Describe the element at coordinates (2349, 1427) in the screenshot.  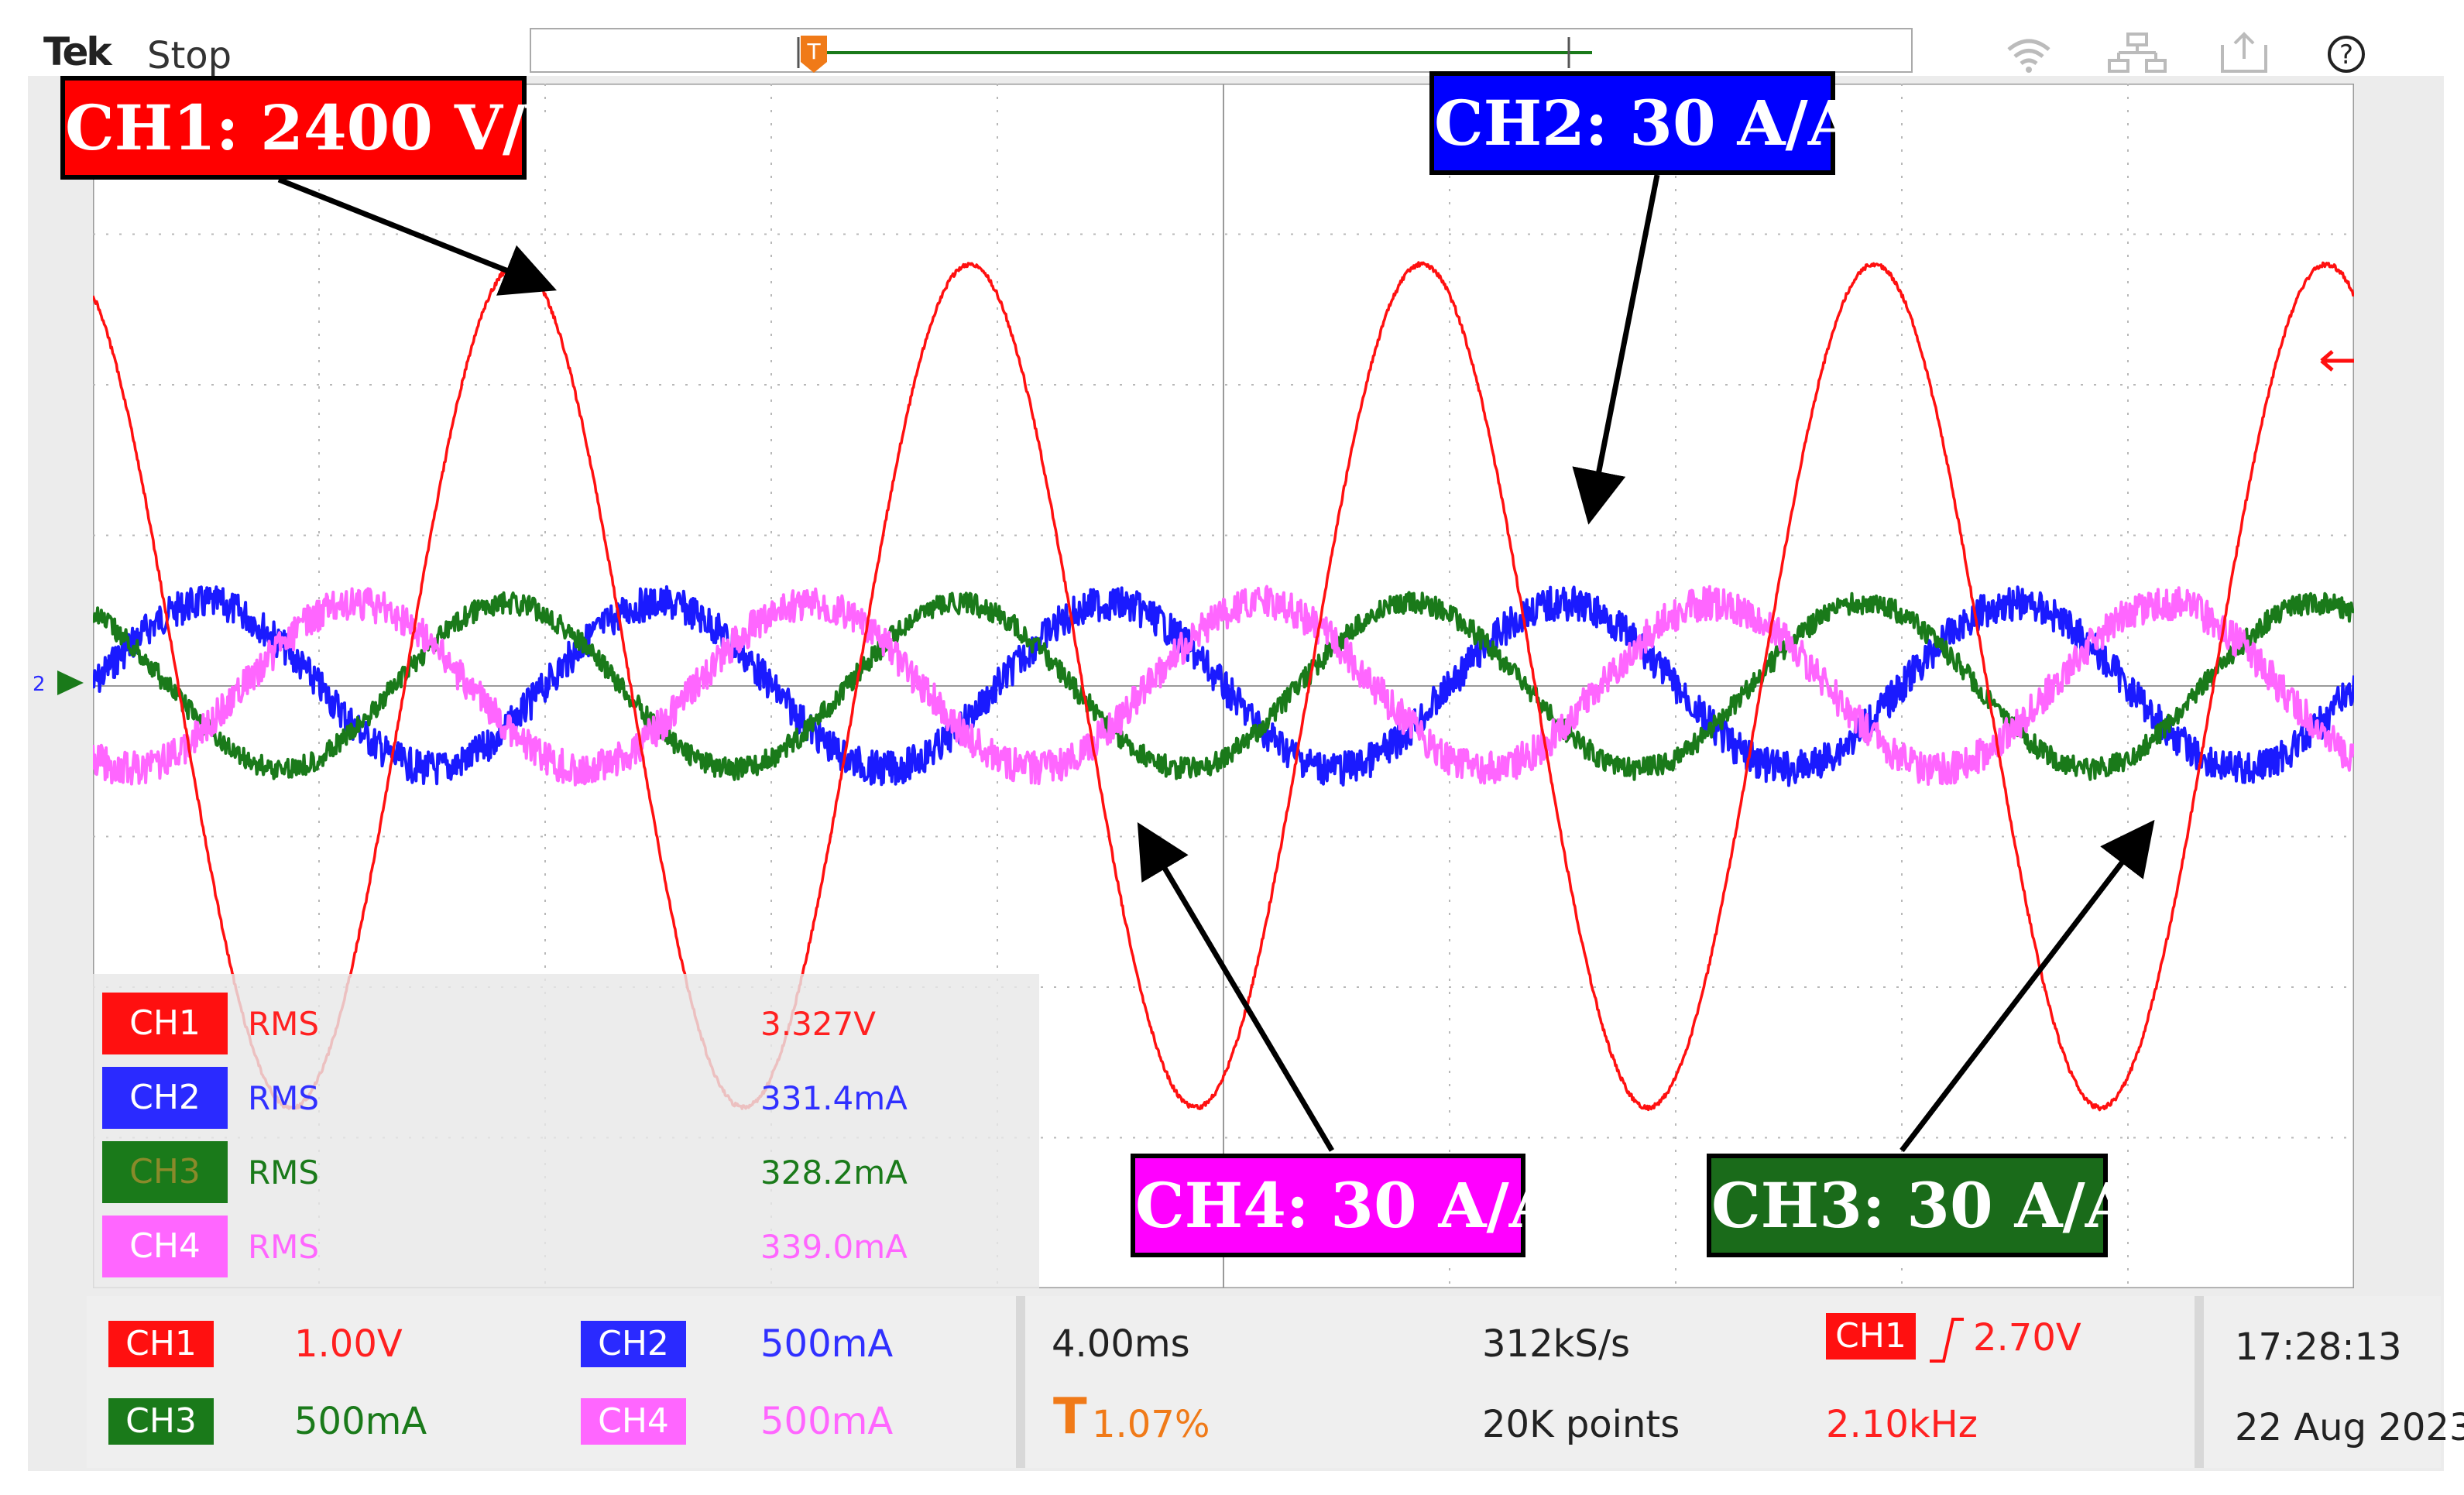
I see `clock-date: 22 Aug 2023` at that location.